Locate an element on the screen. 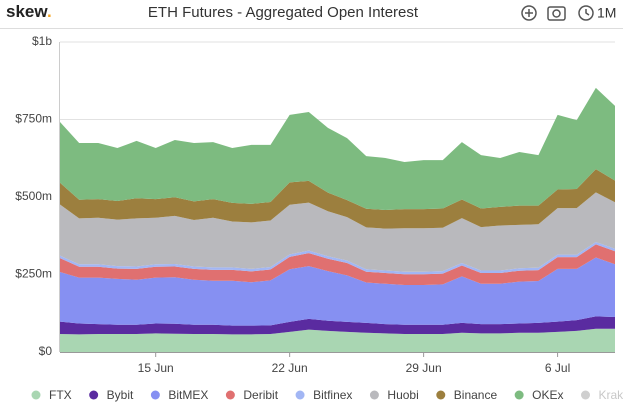 This screenshot has width=623, height=411. legend-label: Huobi is located at coordinates (402, 395).